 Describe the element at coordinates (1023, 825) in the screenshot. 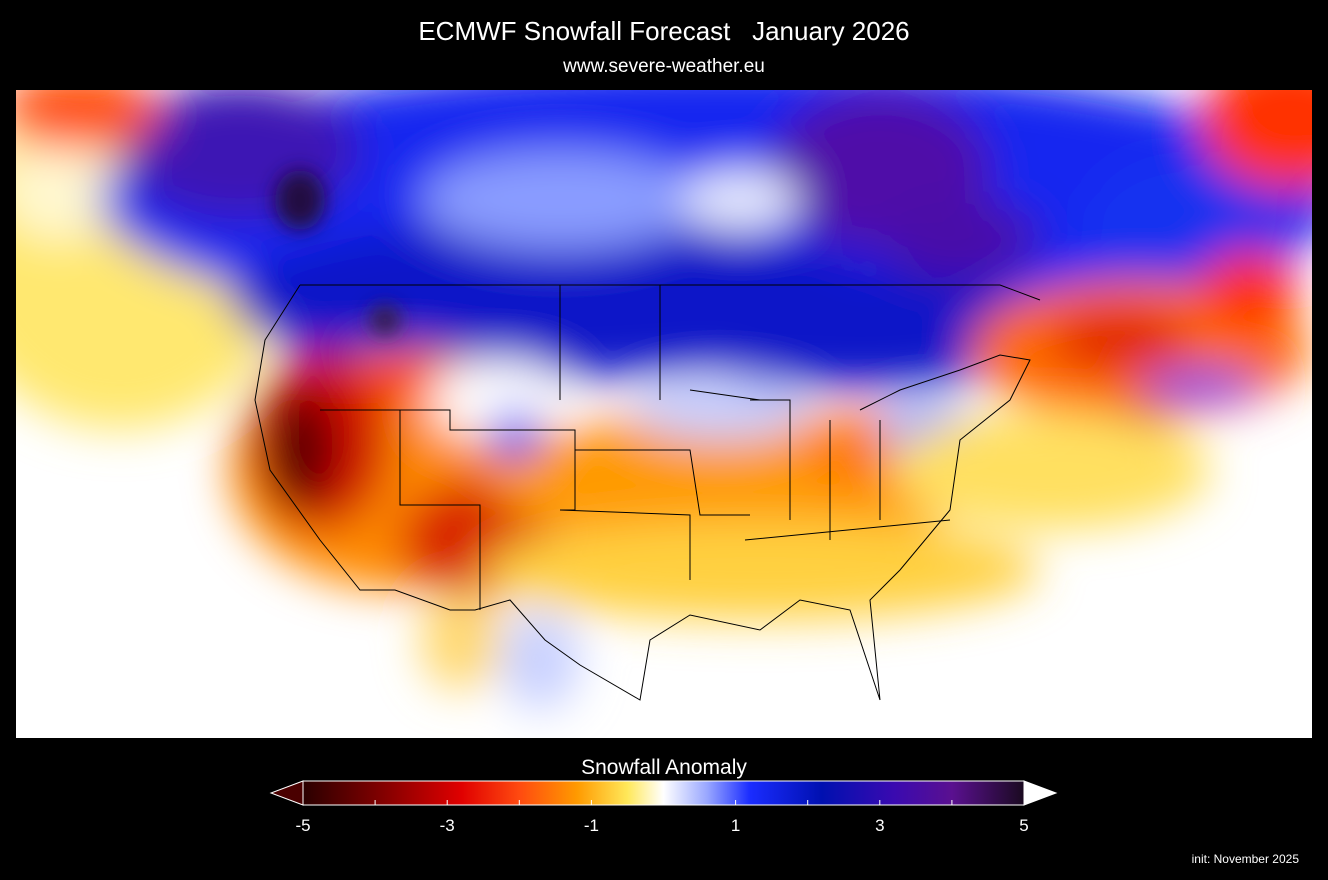

I see `colorbar-tick-label: 5` at that location.